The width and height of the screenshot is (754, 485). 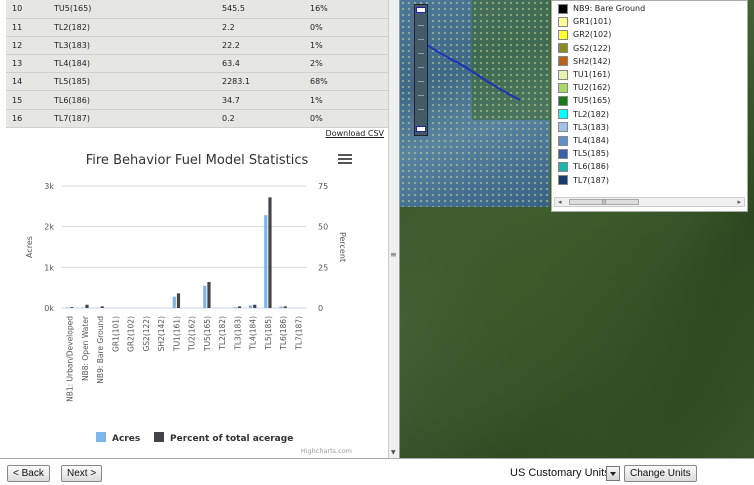 I want to click on table-cell: TL6(186), so click(x=132, y=100).